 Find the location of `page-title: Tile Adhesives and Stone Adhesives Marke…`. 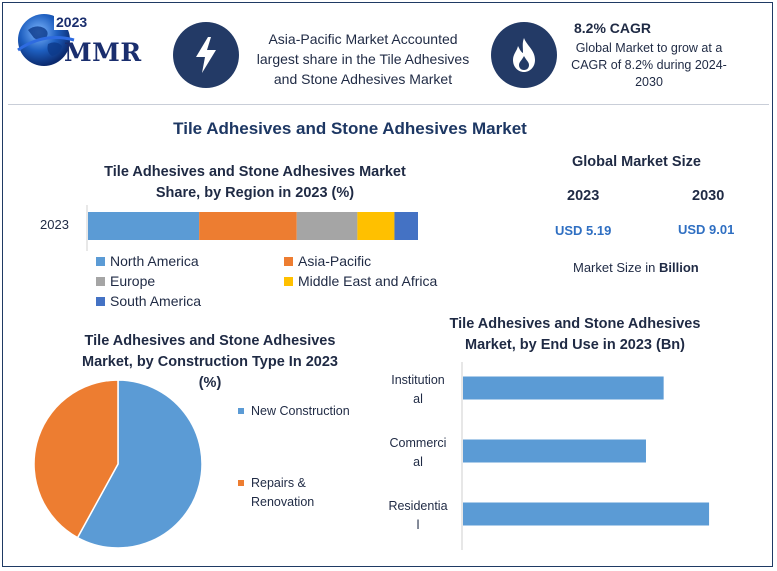

page-title: Tile Adhesives and Stone Adhesives Marke… is located at coordinates (350, 128).